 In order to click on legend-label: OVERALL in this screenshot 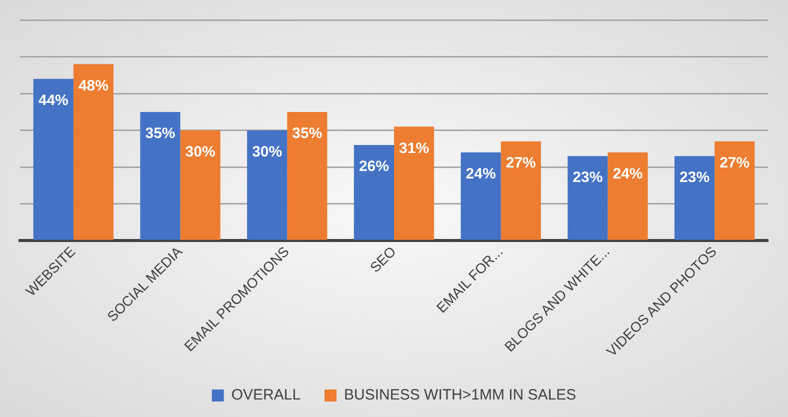, I will do `click(266, 395)`.